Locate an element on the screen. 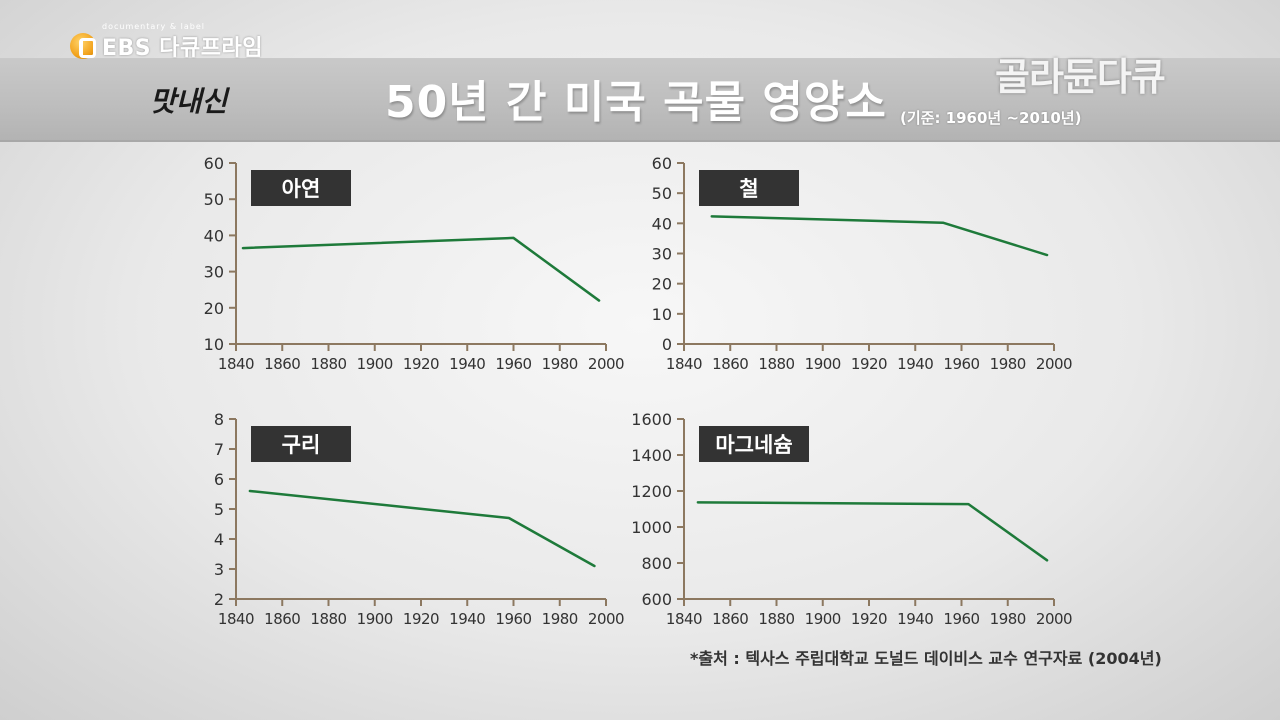  y-tick-label: 1200 is located at coordinates (651, 491).